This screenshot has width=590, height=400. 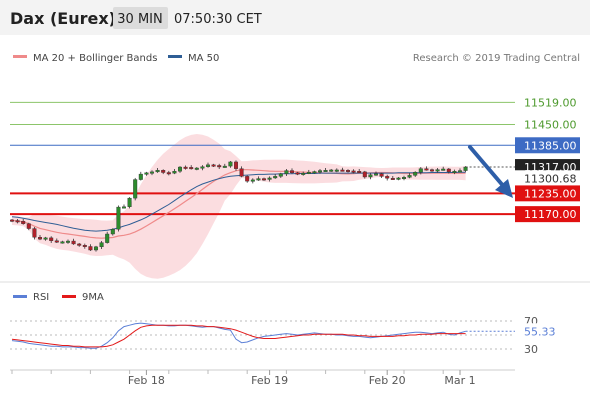 I want to click on level-label-1: 11450.00, so click(x=550, y=124).